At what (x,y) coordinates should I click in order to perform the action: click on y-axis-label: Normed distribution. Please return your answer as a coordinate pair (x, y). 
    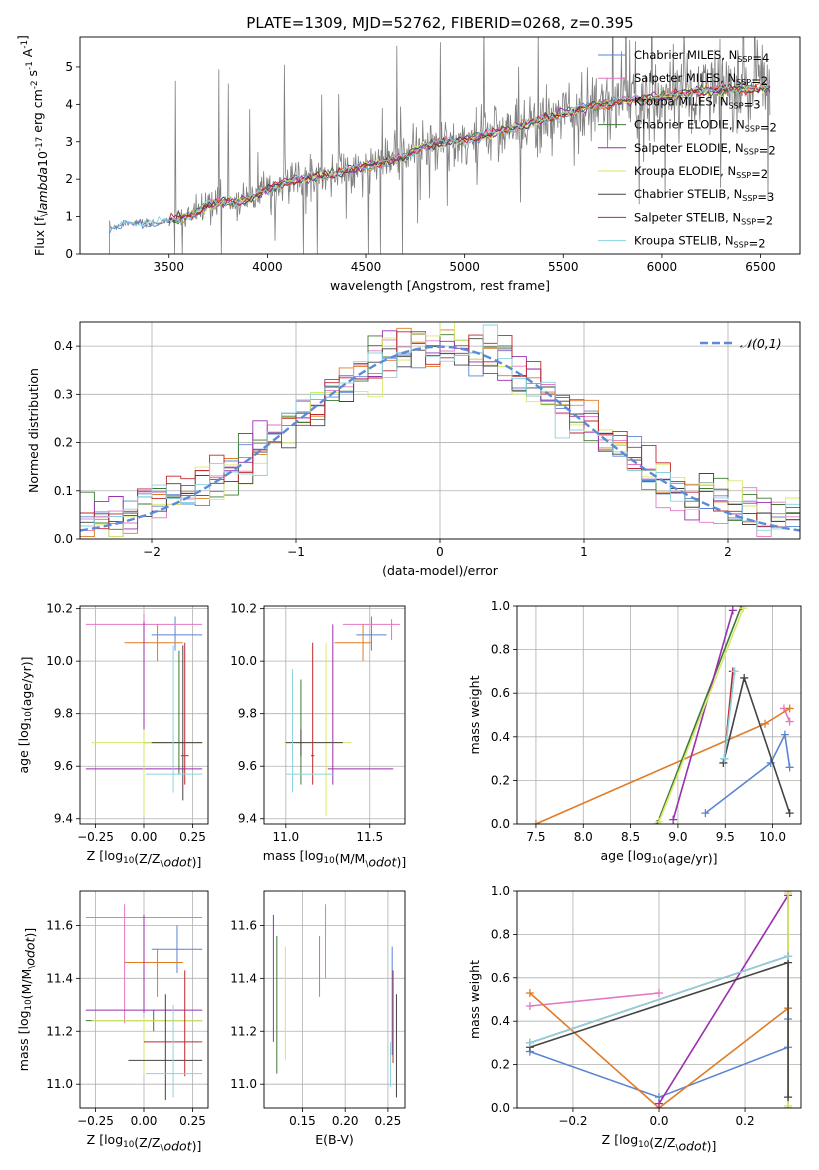
    Looking at the image, I should click on (33, 430).